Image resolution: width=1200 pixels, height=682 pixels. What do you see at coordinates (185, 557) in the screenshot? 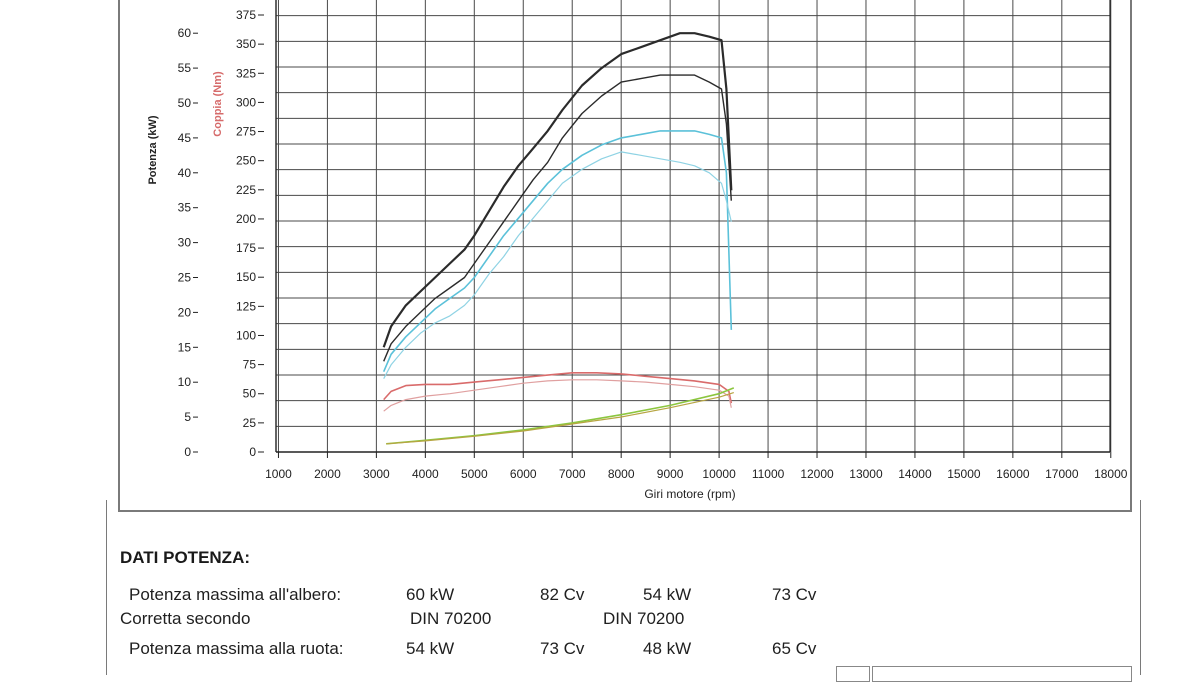
I see `power-data-title: DATI POTENZA:` at bounding box center [185, 557].